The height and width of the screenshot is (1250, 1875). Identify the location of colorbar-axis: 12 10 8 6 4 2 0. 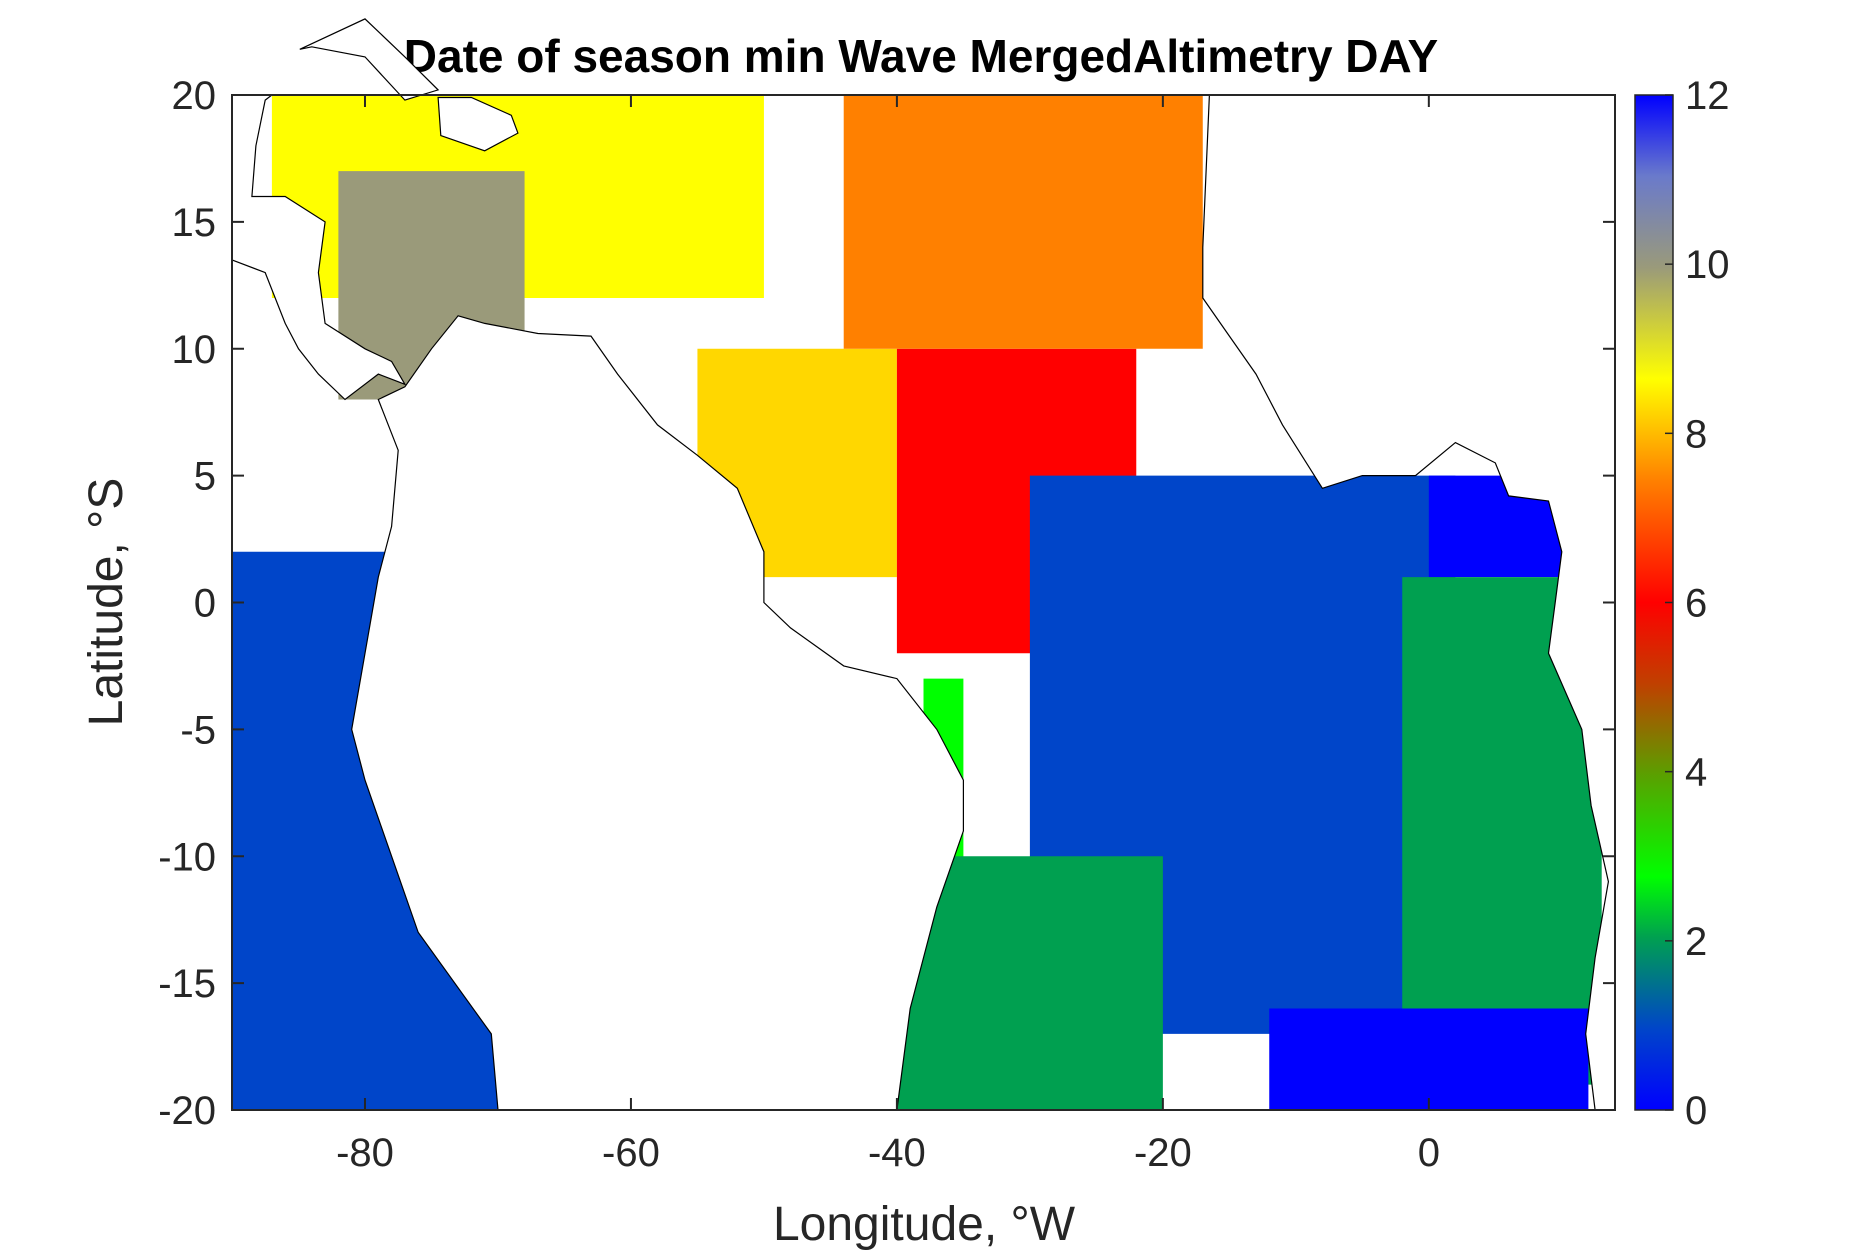
(1697, 603).